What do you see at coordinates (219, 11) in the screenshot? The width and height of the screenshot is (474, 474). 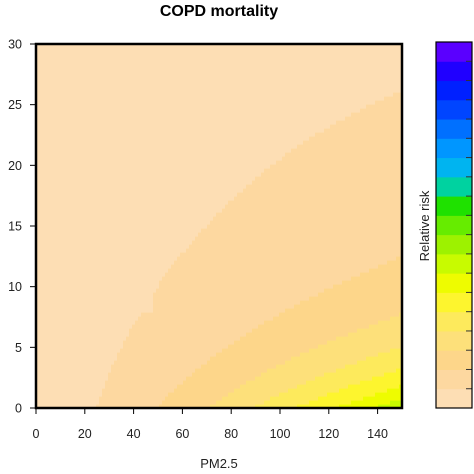 I see `chart-title: COPD mortality` at bounding box center [219, 11].